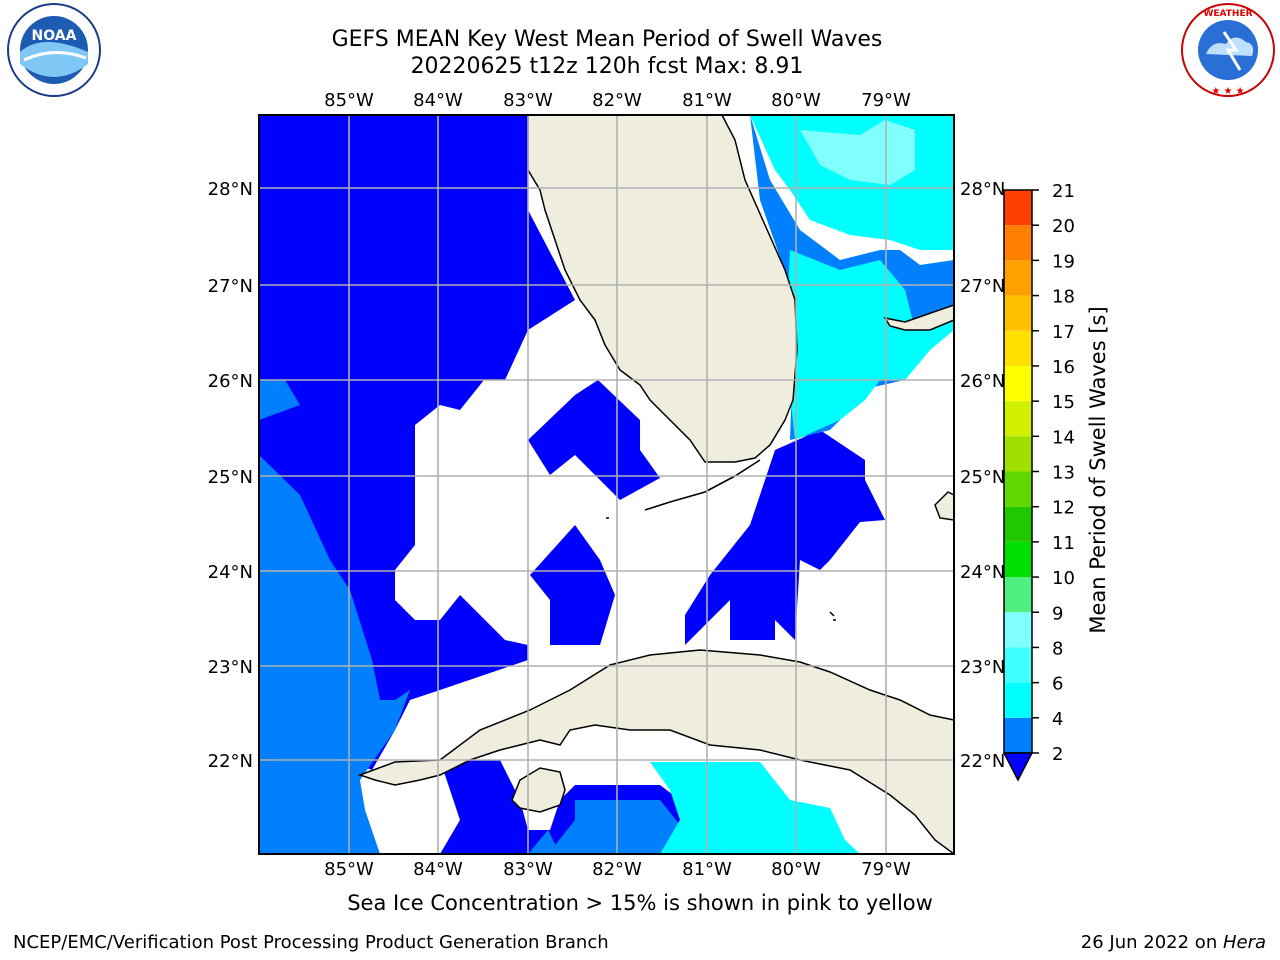 The image size is (1280, 960). Describe the element at coordinates (1151, 942) in the screenshot. I see `footer-date-text: 26 Jun 2022 on` at that location.